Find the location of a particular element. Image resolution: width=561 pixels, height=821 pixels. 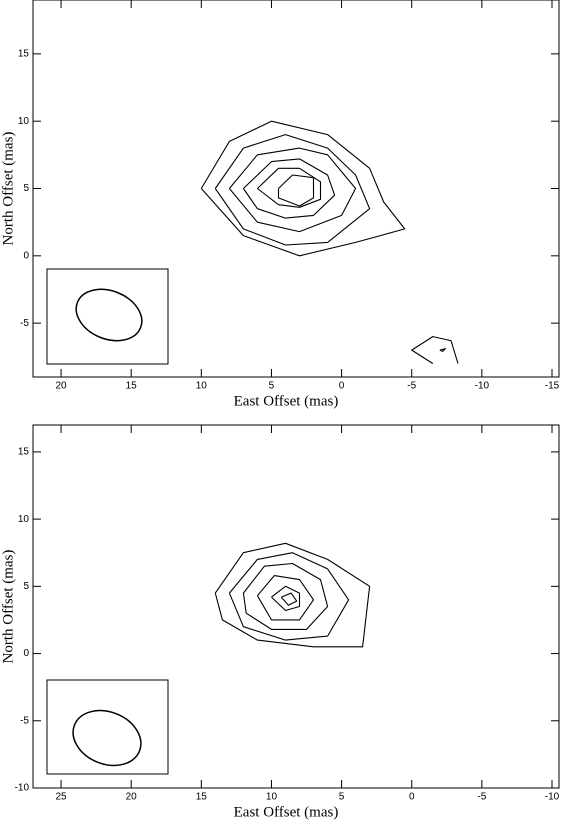

x-tick-label: -15 is located at coordinates (552, 386).